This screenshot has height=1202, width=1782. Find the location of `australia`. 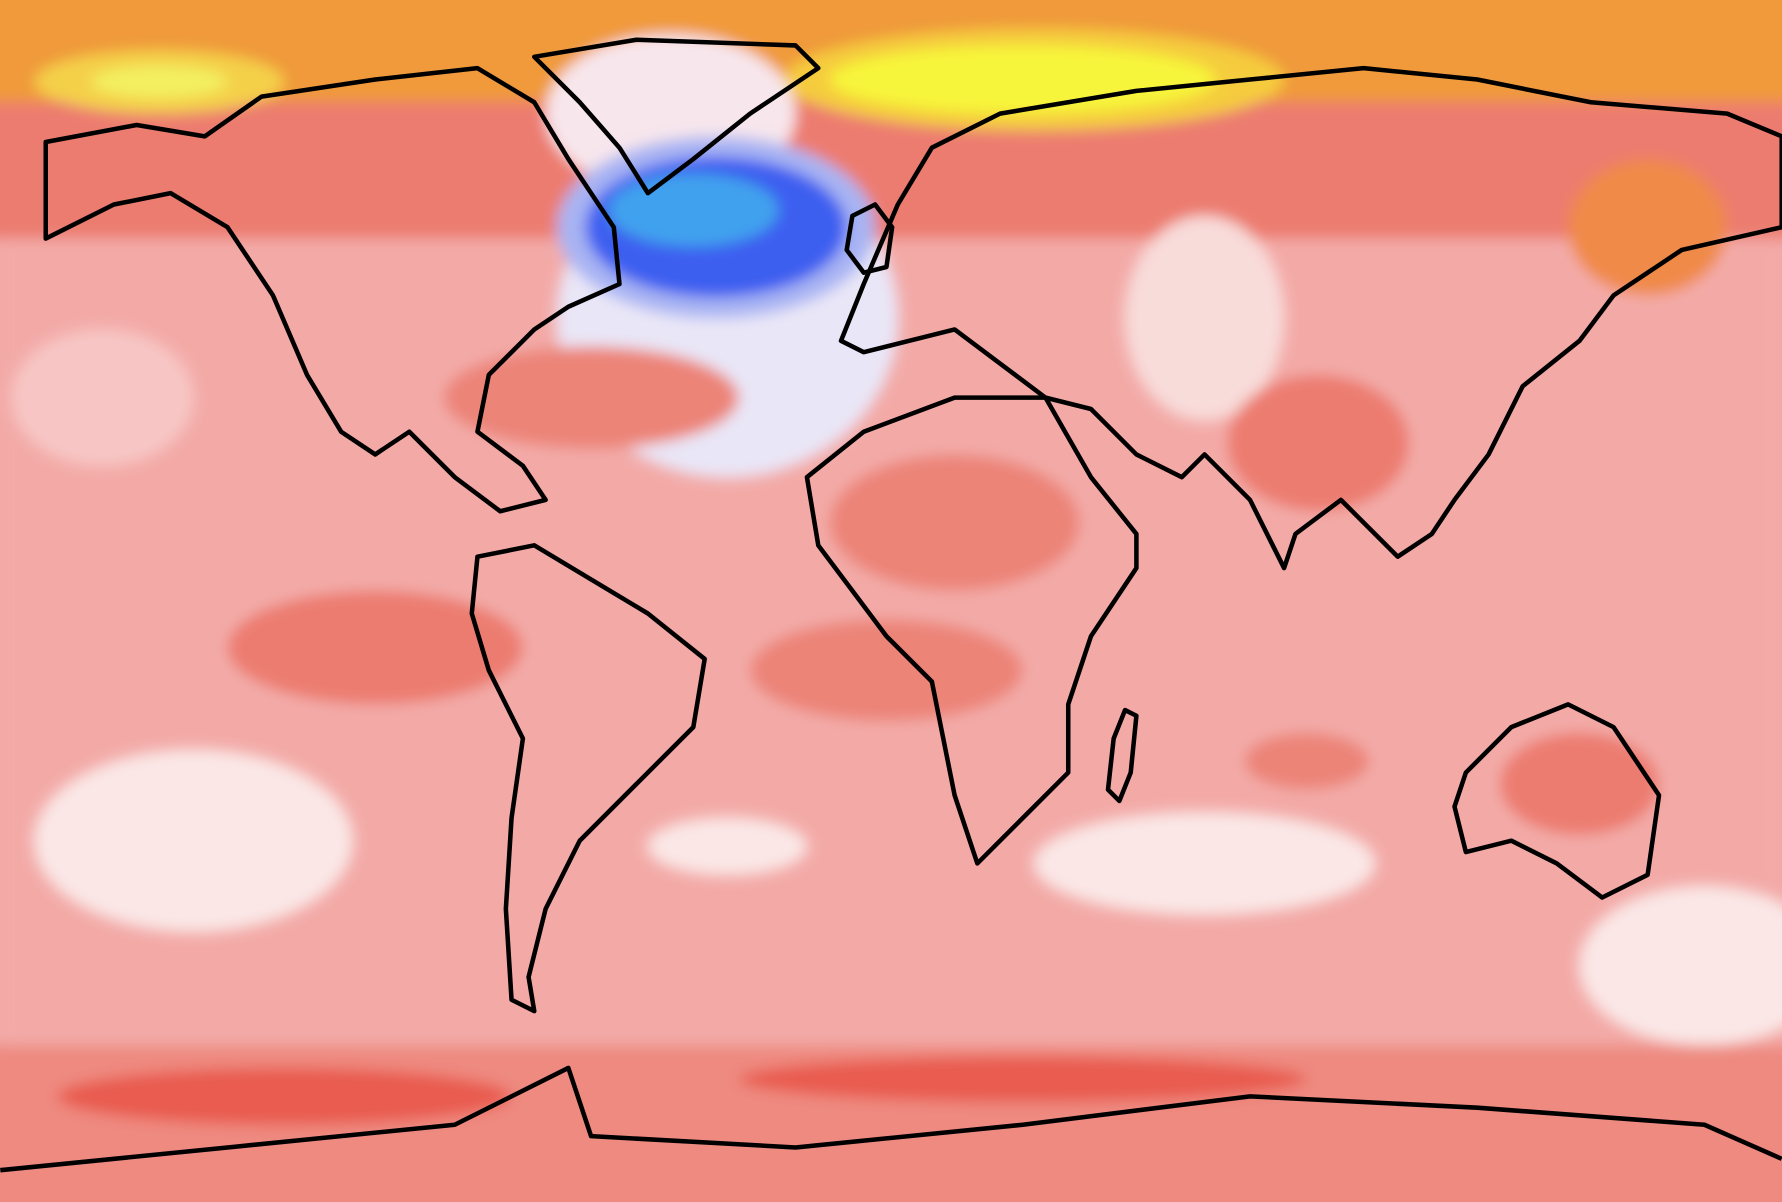

australia is located at coordinates (1557, 801).